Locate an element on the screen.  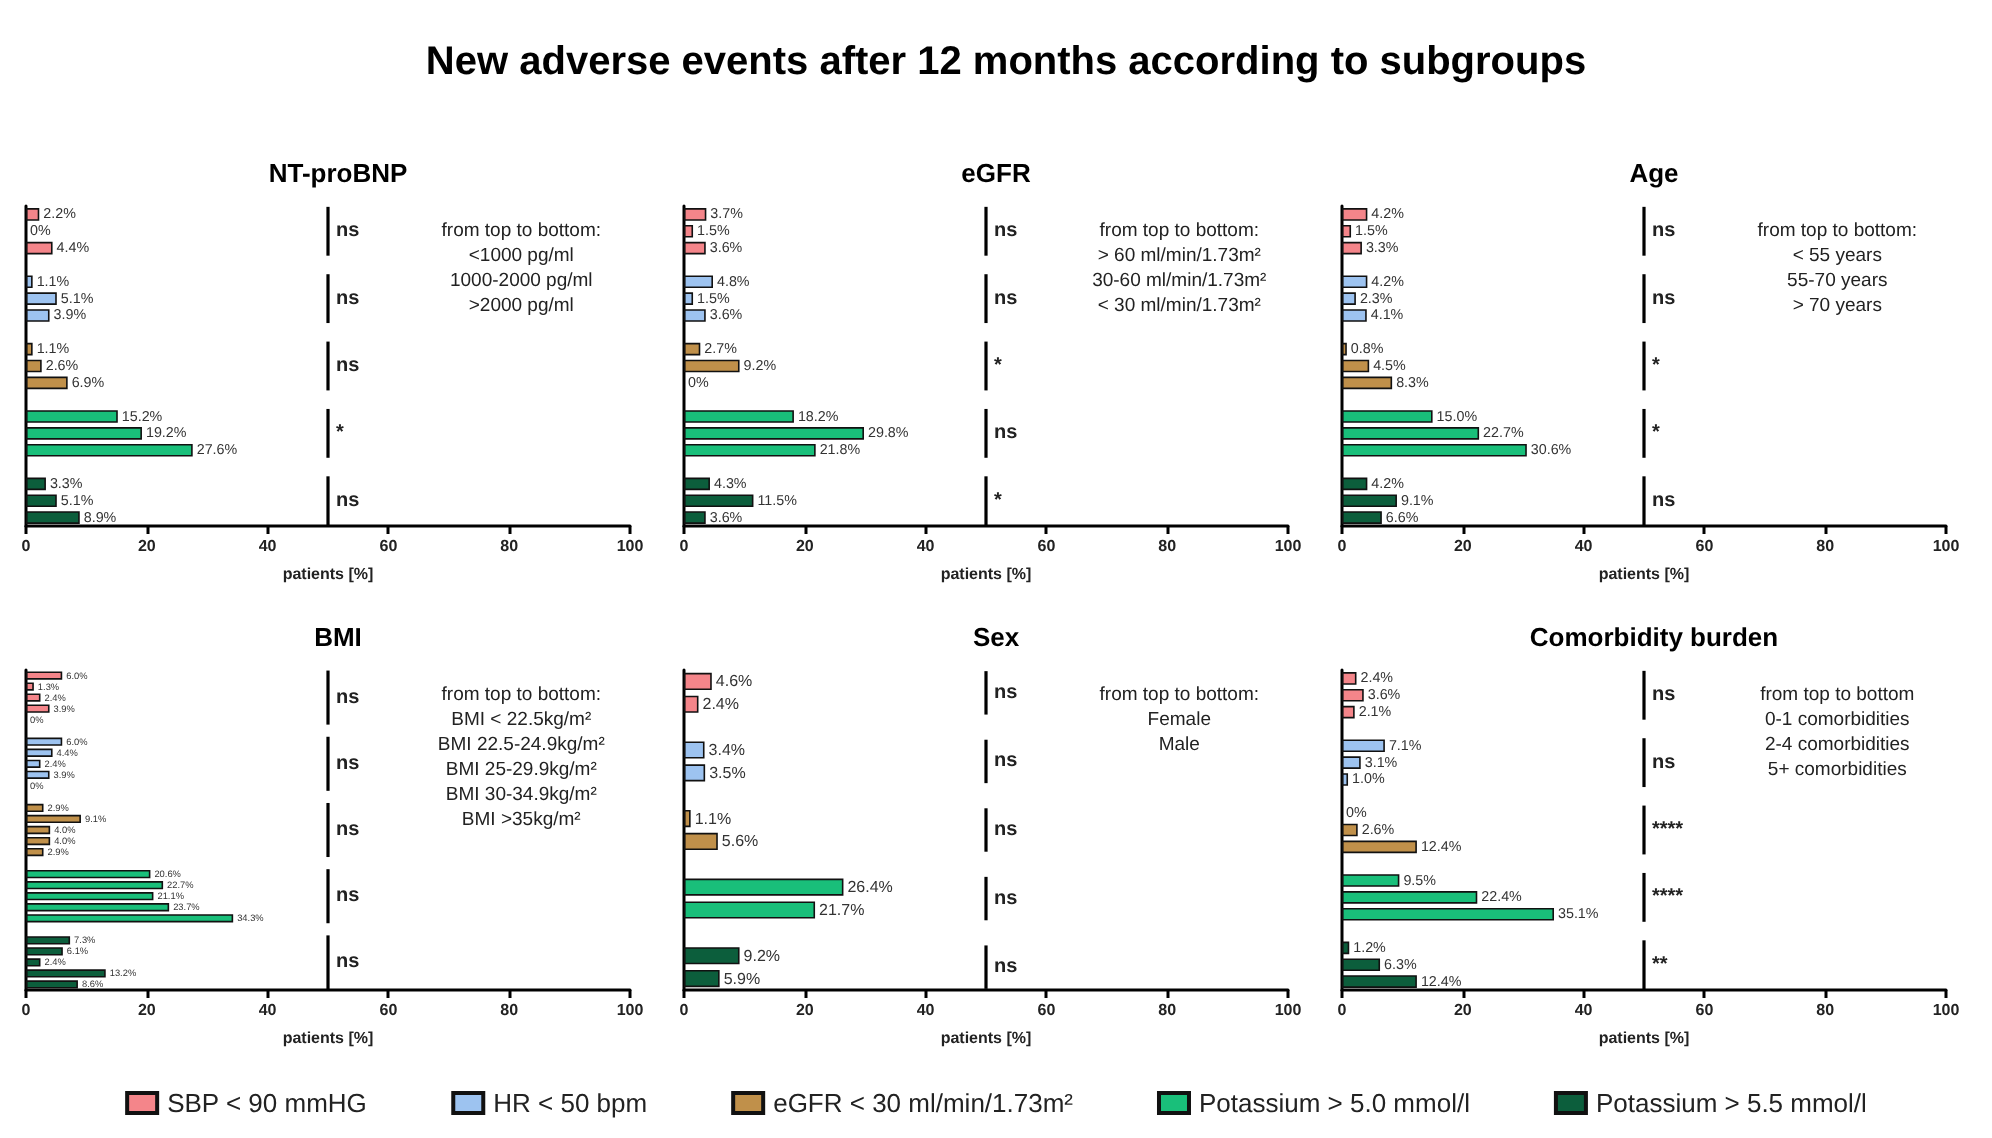
data-label: 2.4% is located at coordinates (720, 704).